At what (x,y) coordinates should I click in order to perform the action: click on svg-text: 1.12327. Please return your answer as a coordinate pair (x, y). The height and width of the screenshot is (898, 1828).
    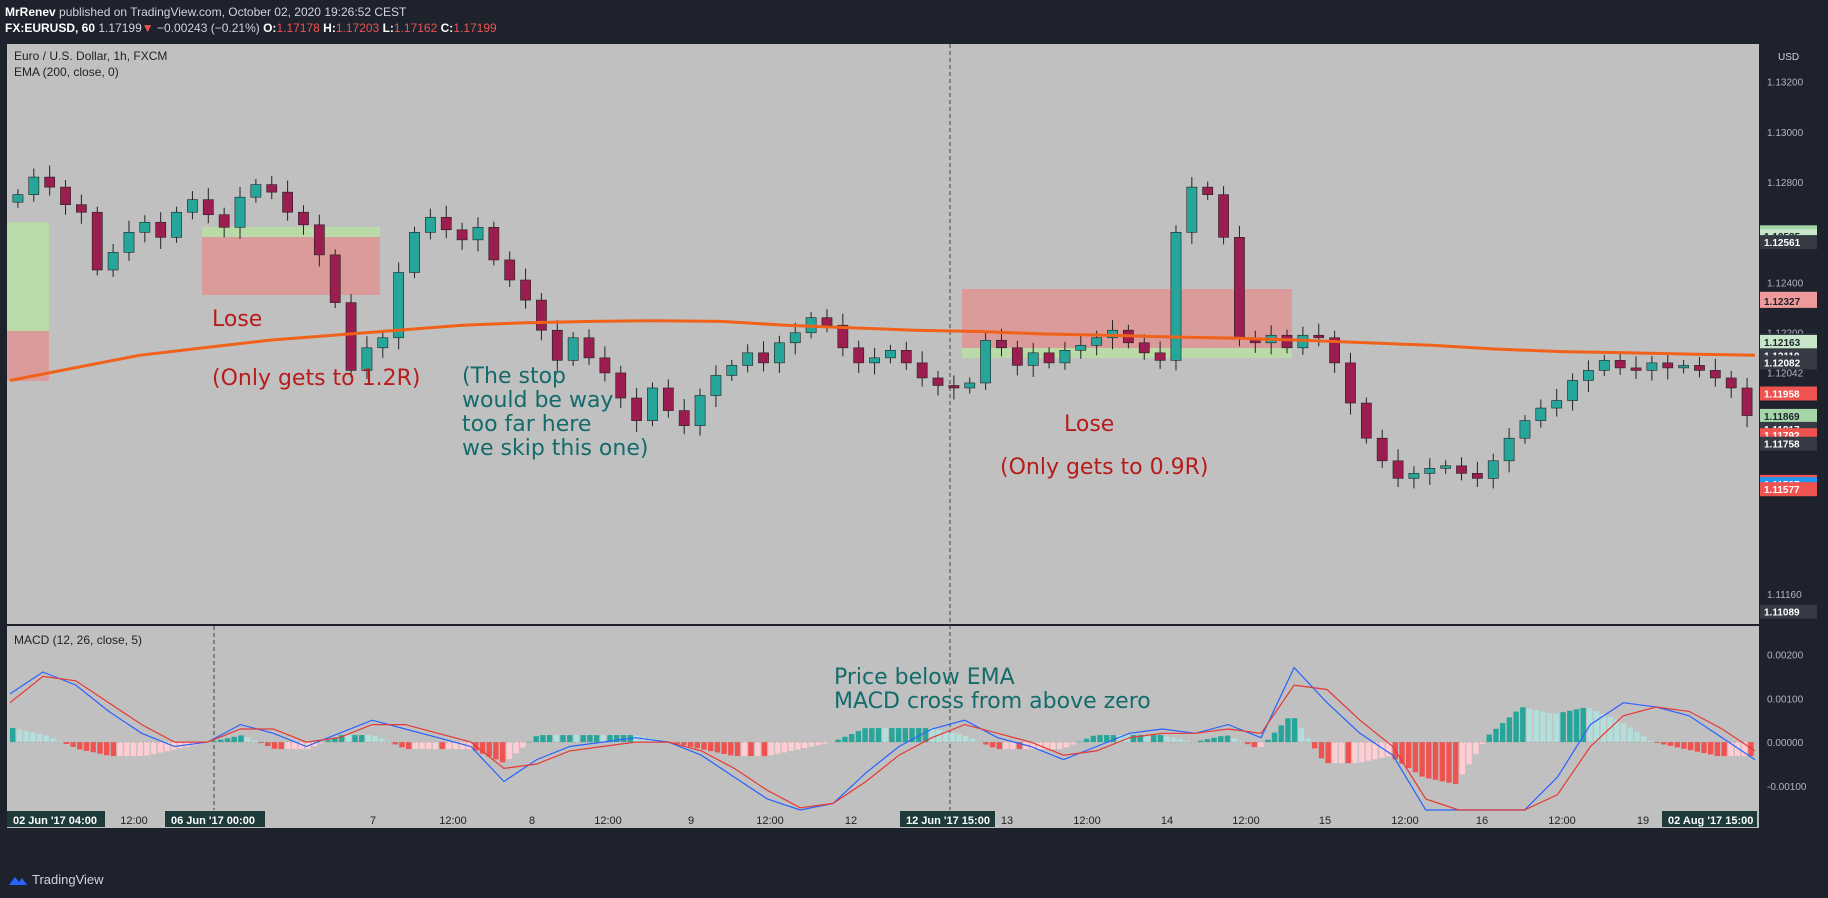
    Looking at the image, I should click on (1782, 302).